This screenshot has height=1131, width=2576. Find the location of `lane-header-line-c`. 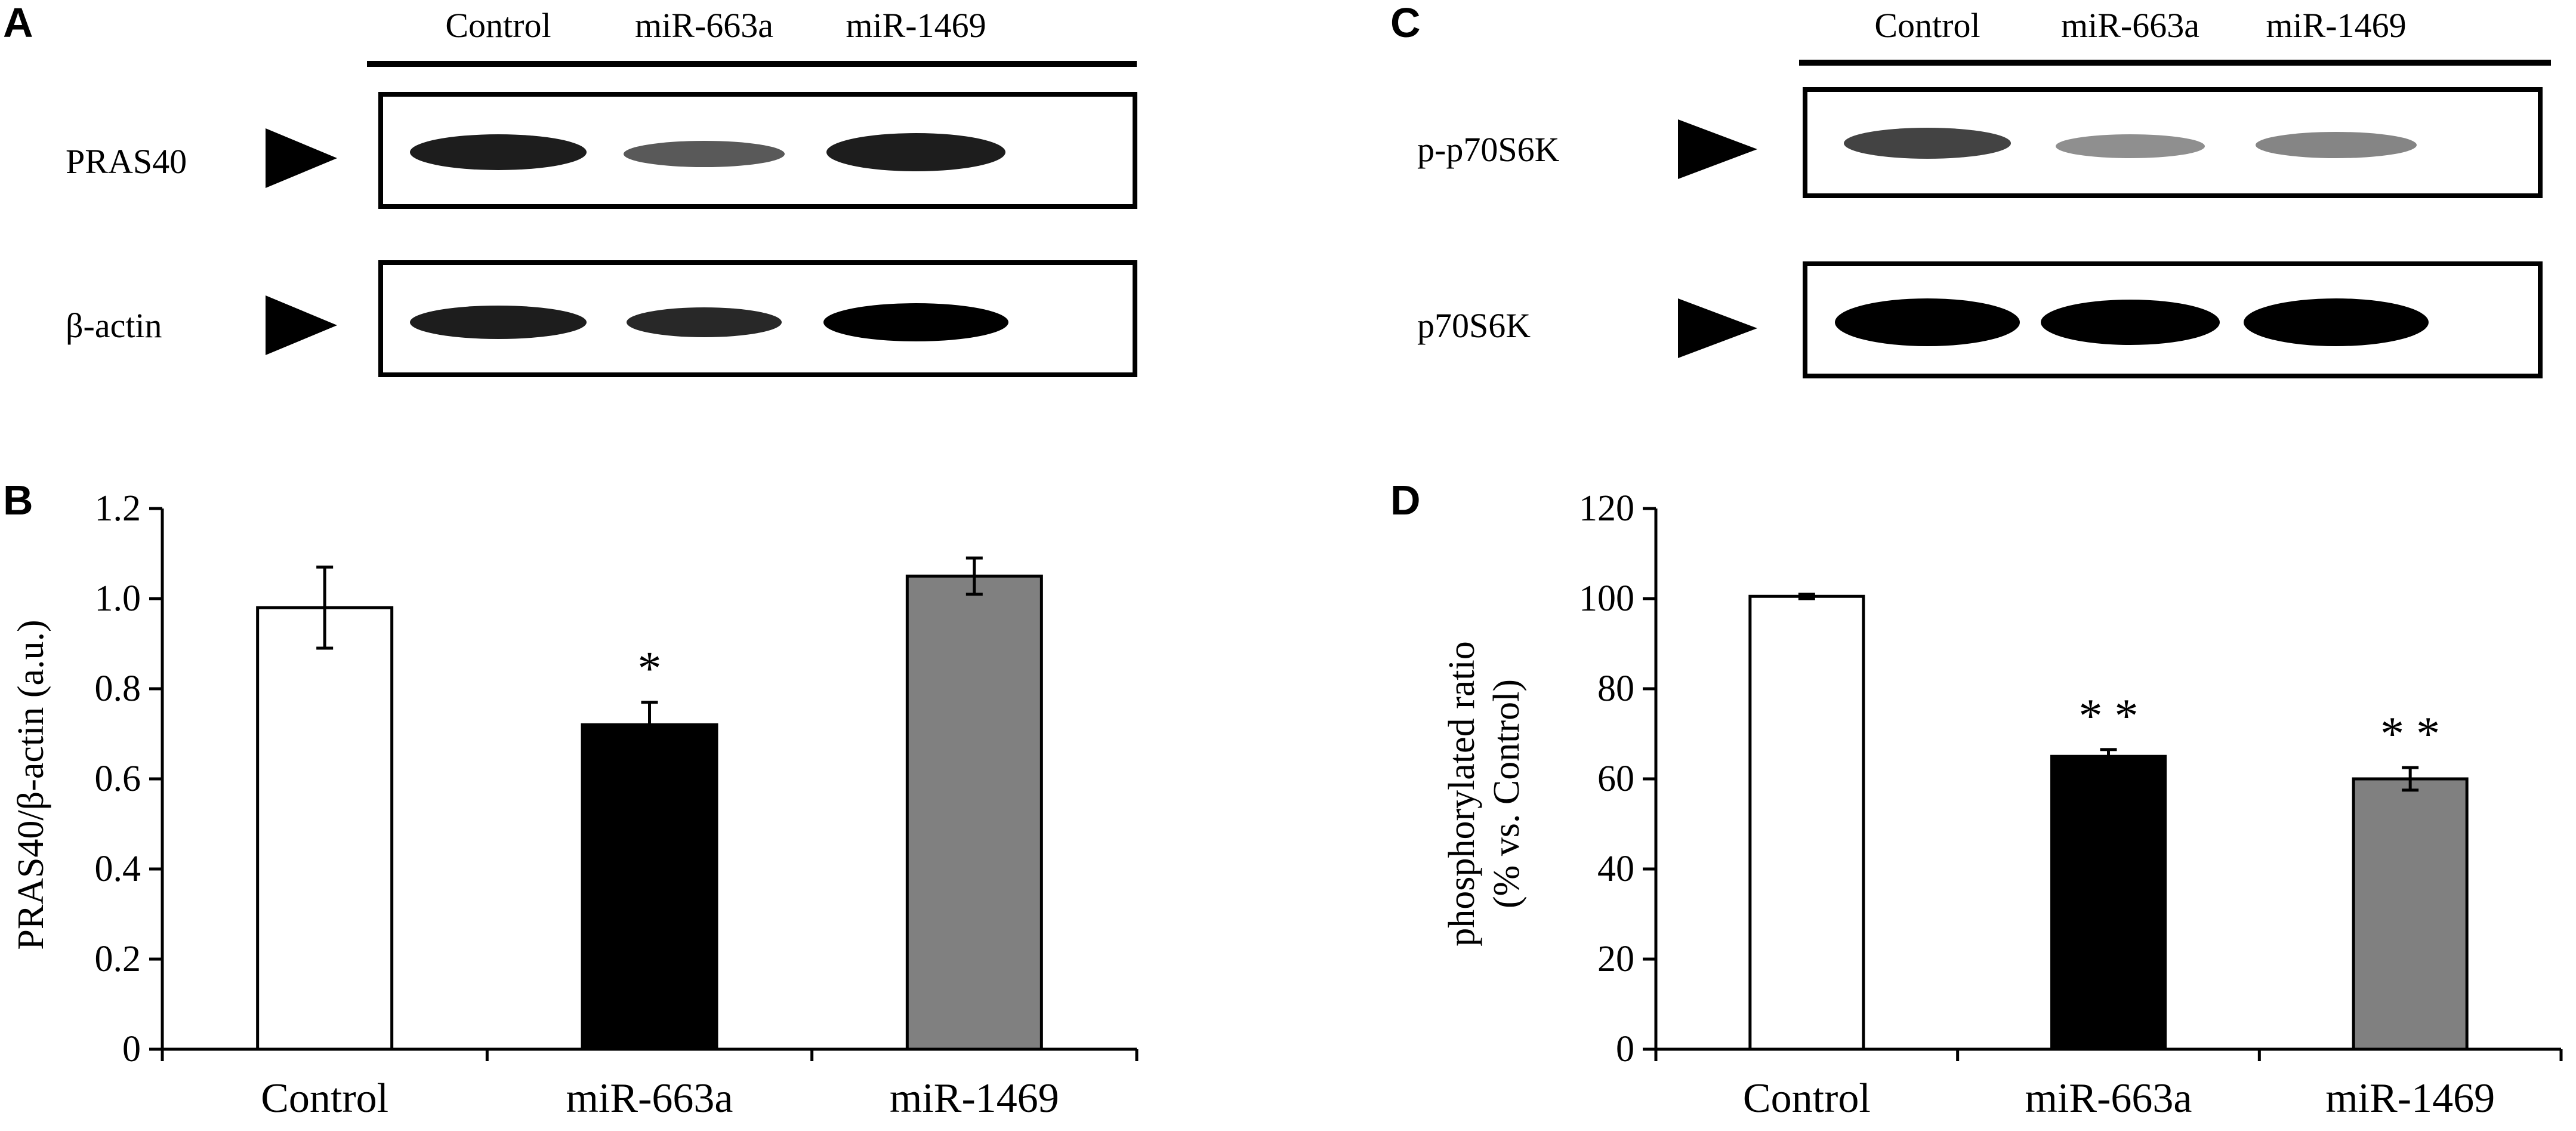

lane-header-line-c is located at coordinates (2175, 63).